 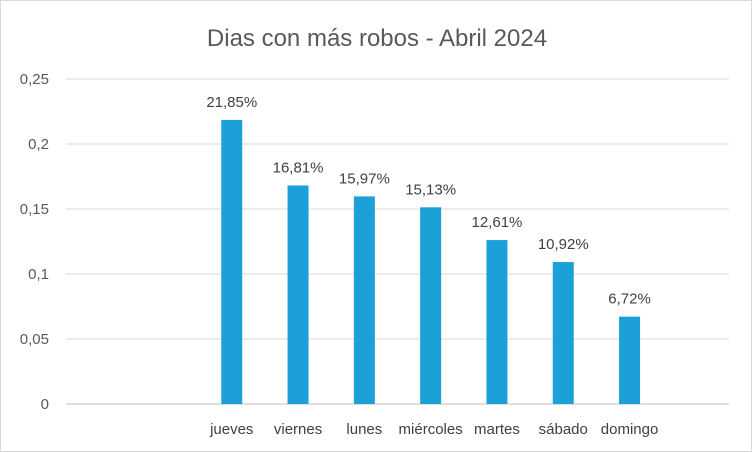 I want to click on y-tick-label: 0, so click(x=45, y=404).